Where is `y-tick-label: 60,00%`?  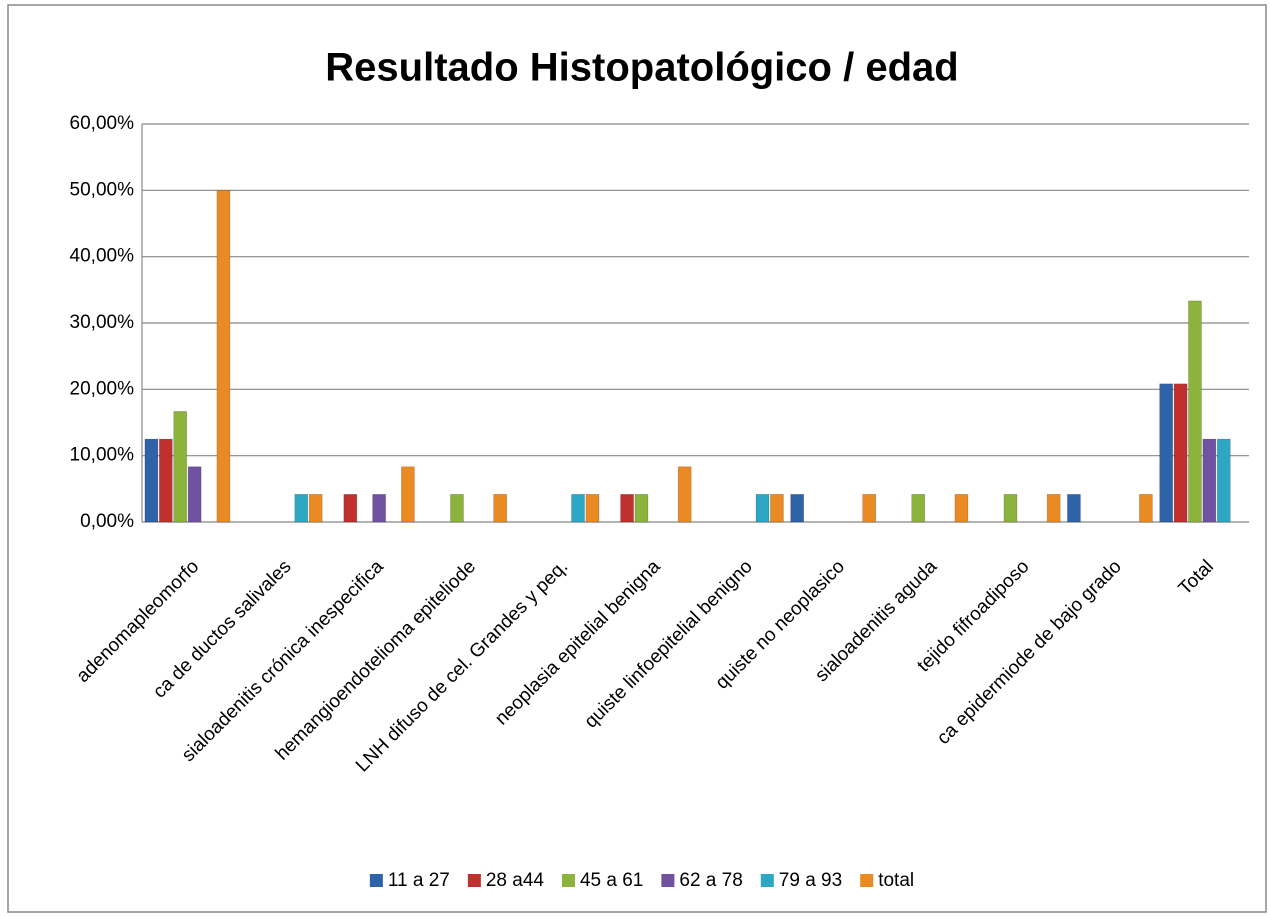 y-tick-label: 60,00% is located at coordinates (102, 123).